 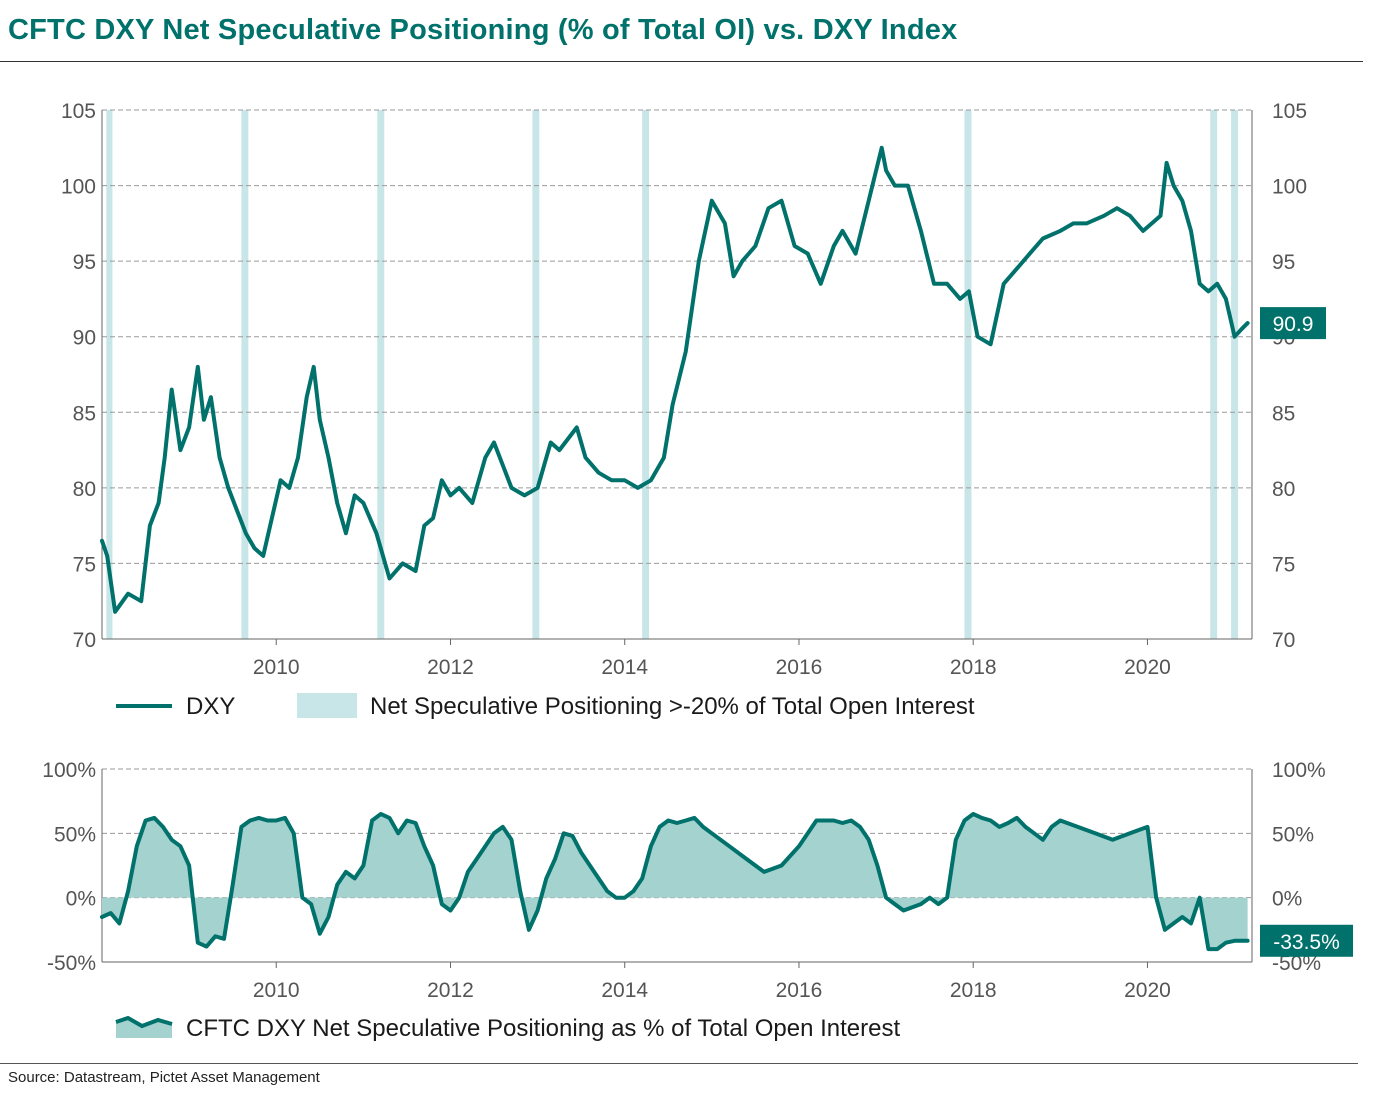 What do you see at coordinates (1293, 834) in the screenshot?
I see `y-tick-label-right: 50%` at bounding box center [1293, 834].